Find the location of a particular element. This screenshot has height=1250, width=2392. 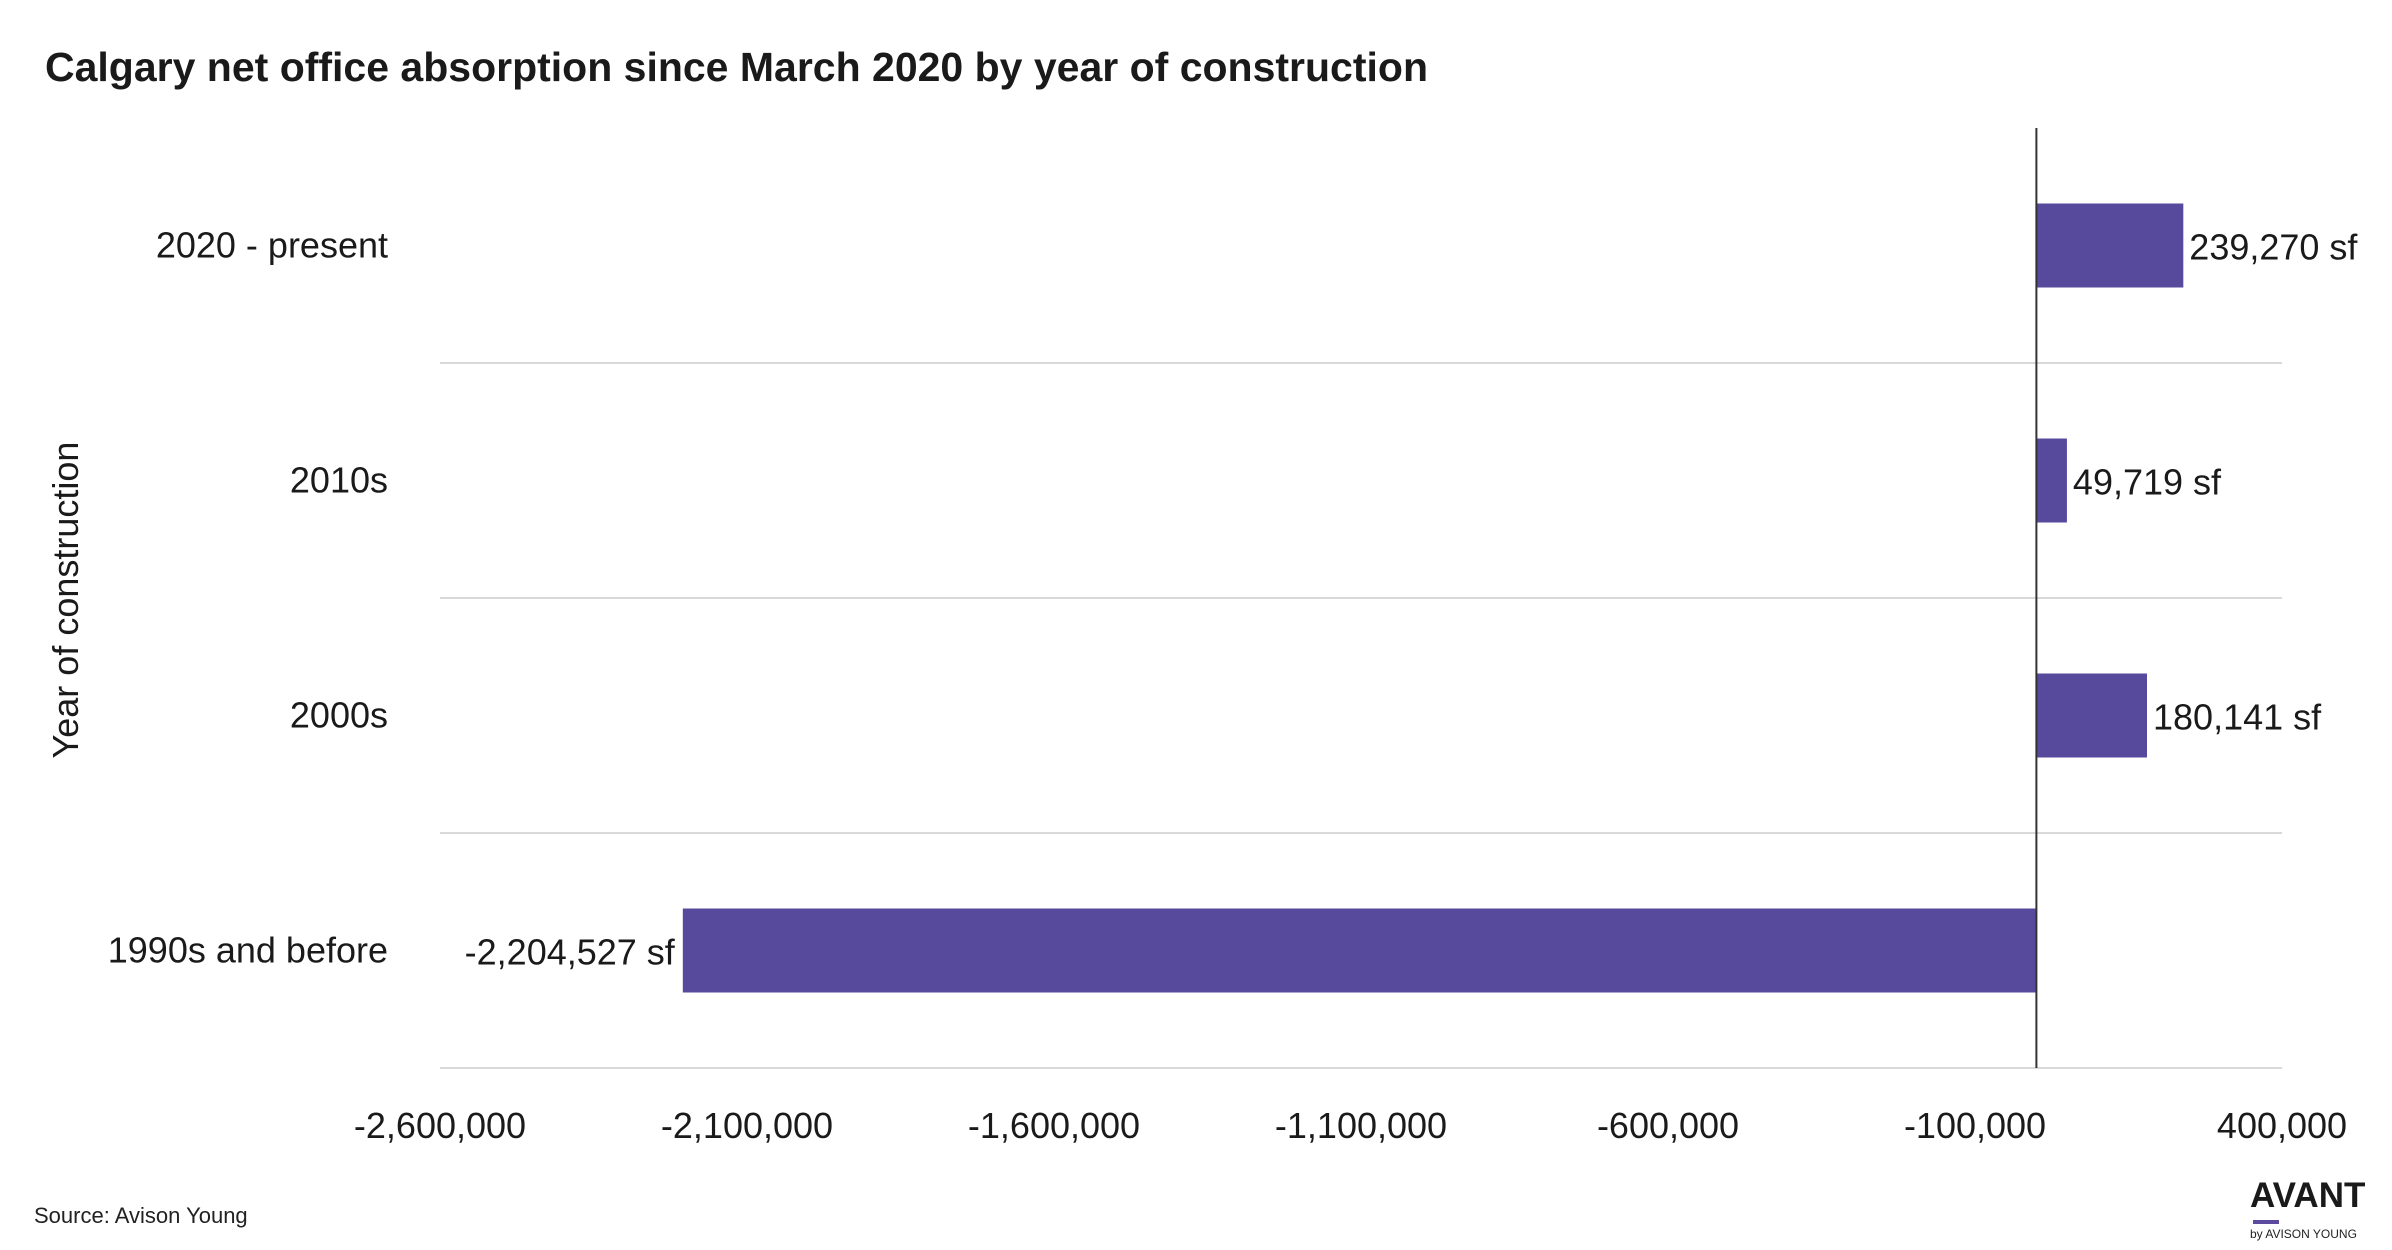

category-label: 2010s is located at coordinates (339, 480).